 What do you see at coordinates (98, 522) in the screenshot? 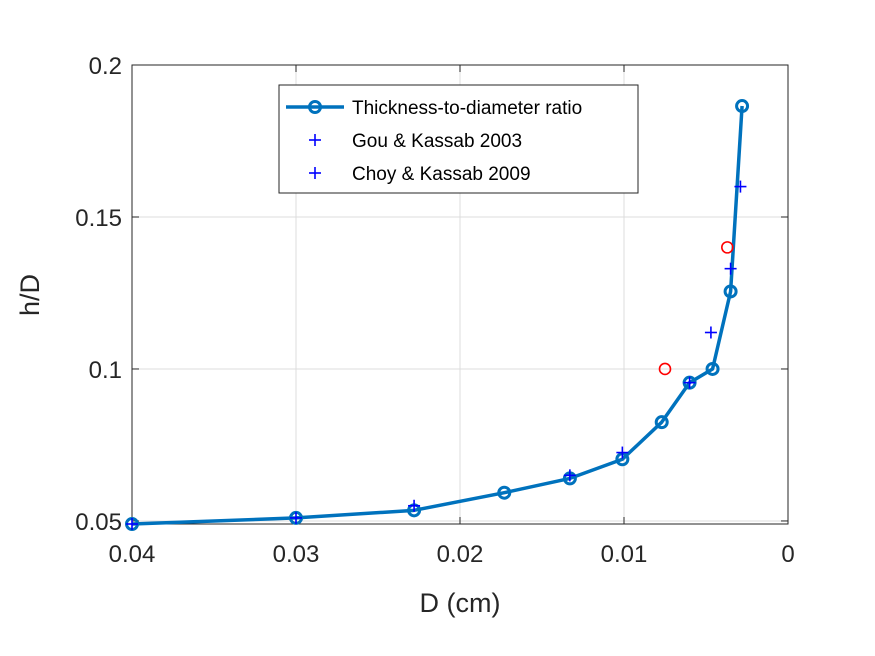
I see `y-tick-label: 0.05` at bounding box center [98, 522].